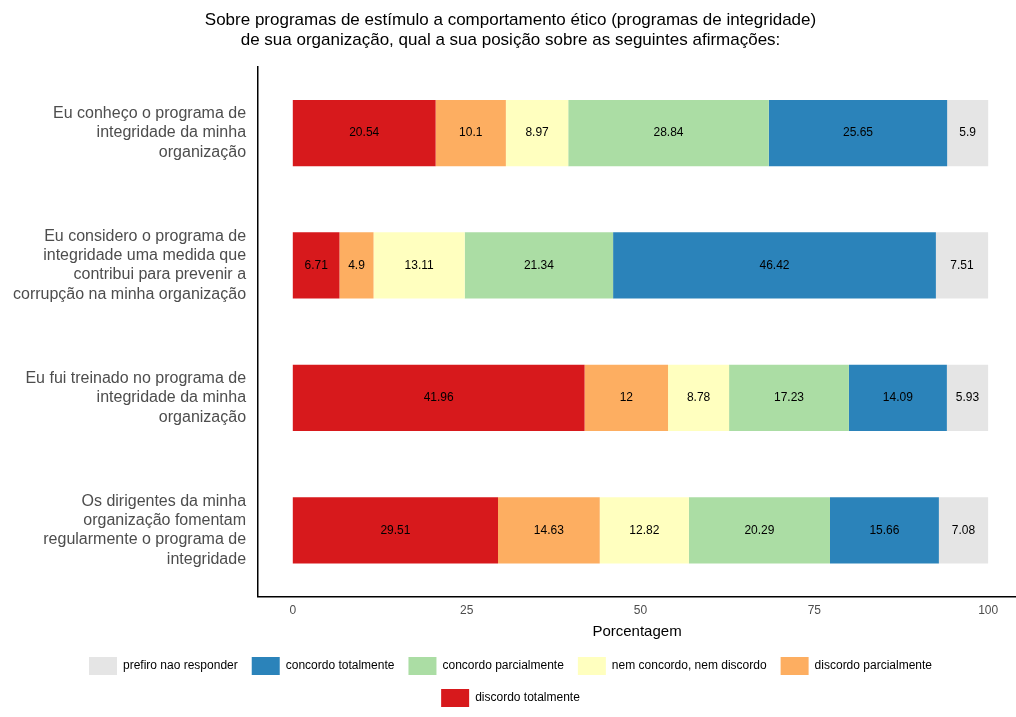 The image size is (1016, 717). I want to click on data-label: 6.71, so click(316, 264).